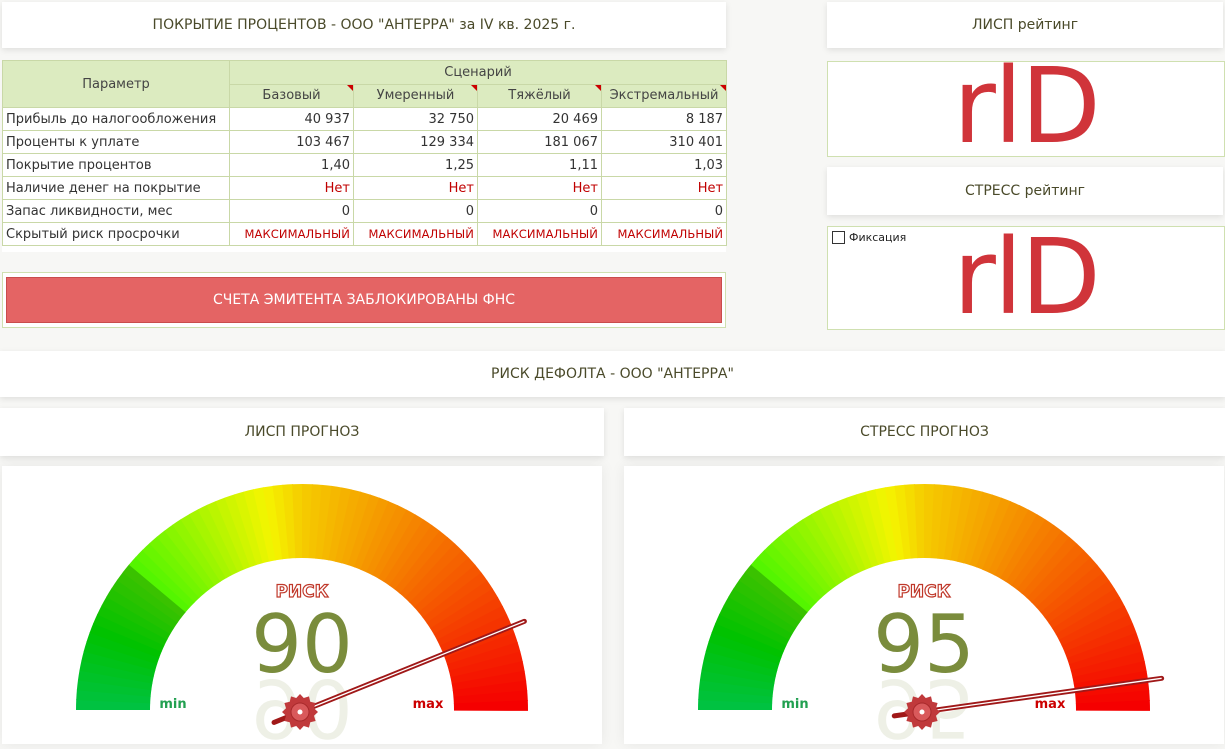 The width and height of the screenshot is (1225, 749). I want to click on table-row: Покрытие процентов 1,40 1,25 1,11 1,03, so click(365, 165).